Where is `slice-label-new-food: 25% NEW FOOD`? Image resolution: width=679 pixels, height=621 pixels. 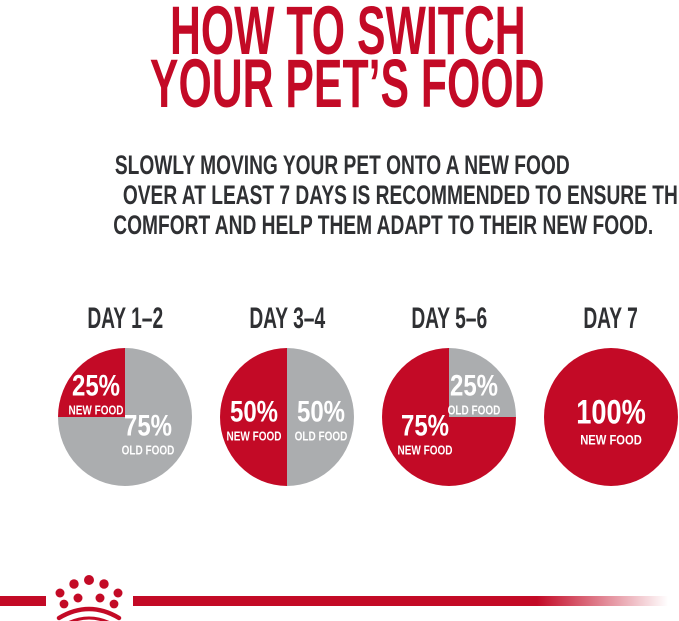 slice-label-new-food: 25% NEW FOOD is located at coordinates (96, 392).